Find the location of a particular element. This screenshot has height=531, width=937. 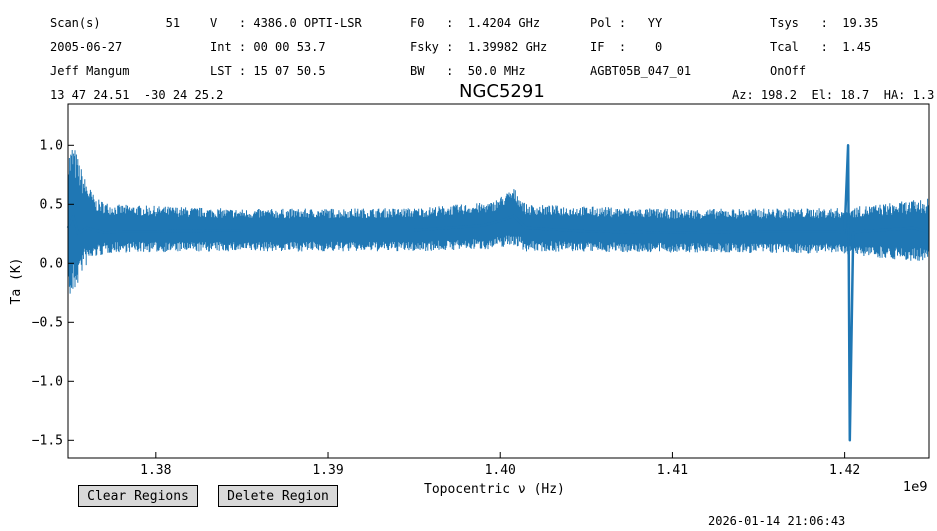

y-tick-label: 0.0 is located at coordinates (51, 263).